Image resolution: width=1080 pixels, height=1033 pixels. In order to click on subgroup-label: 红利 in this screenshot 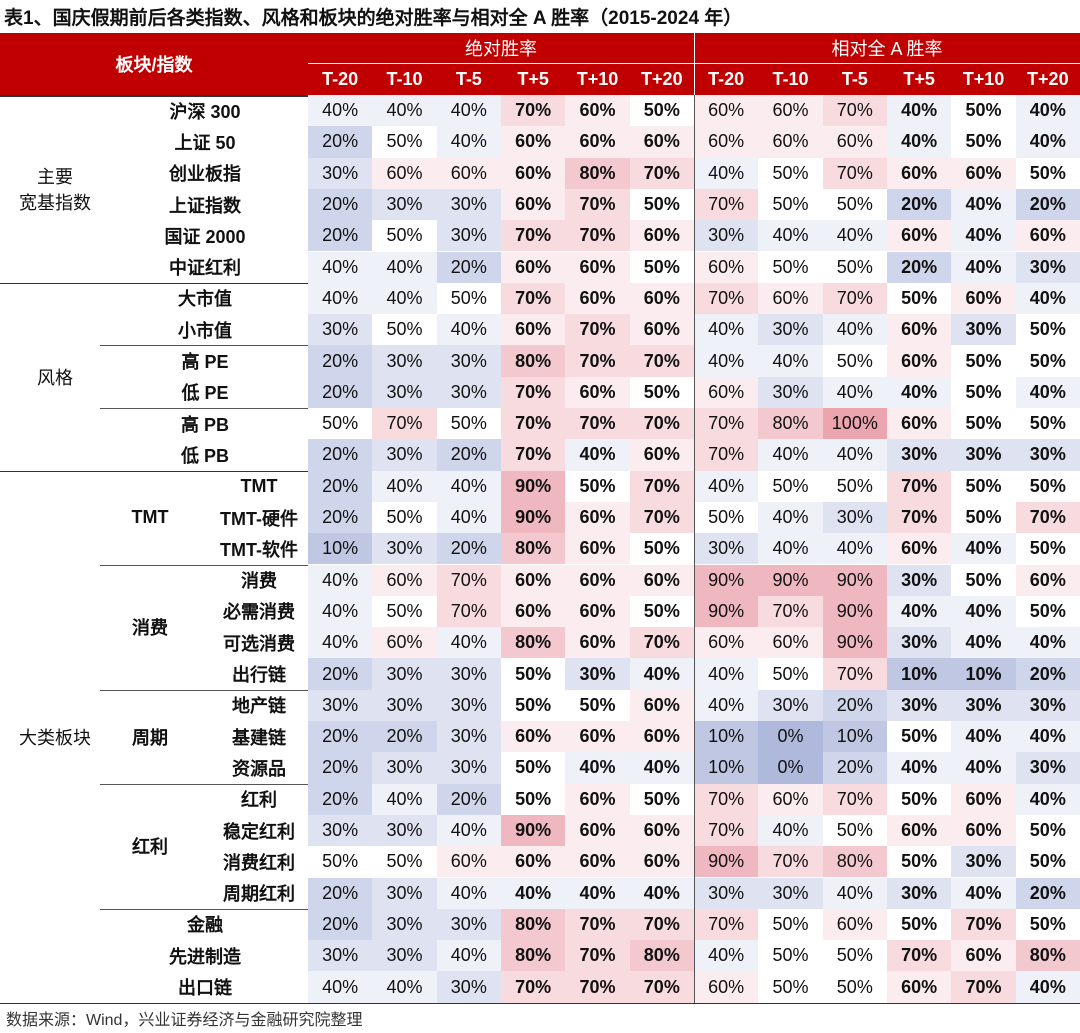, I will do `click(150, 847)`.